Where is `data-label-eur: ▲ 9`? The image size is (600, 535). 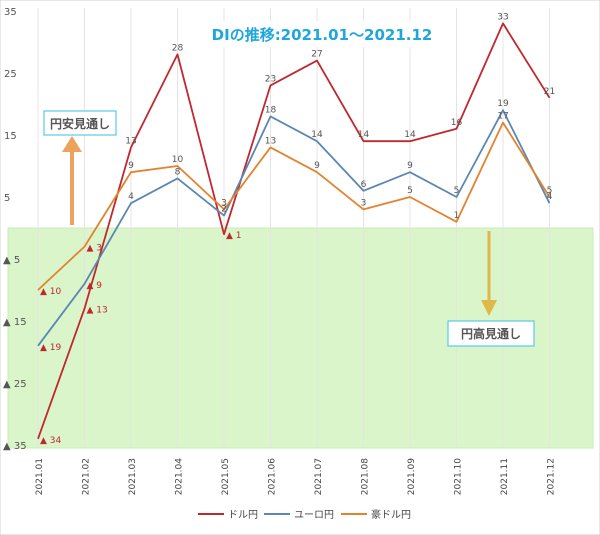
data-label-eur: ▲ 9 is located at coordinates (95, 286).